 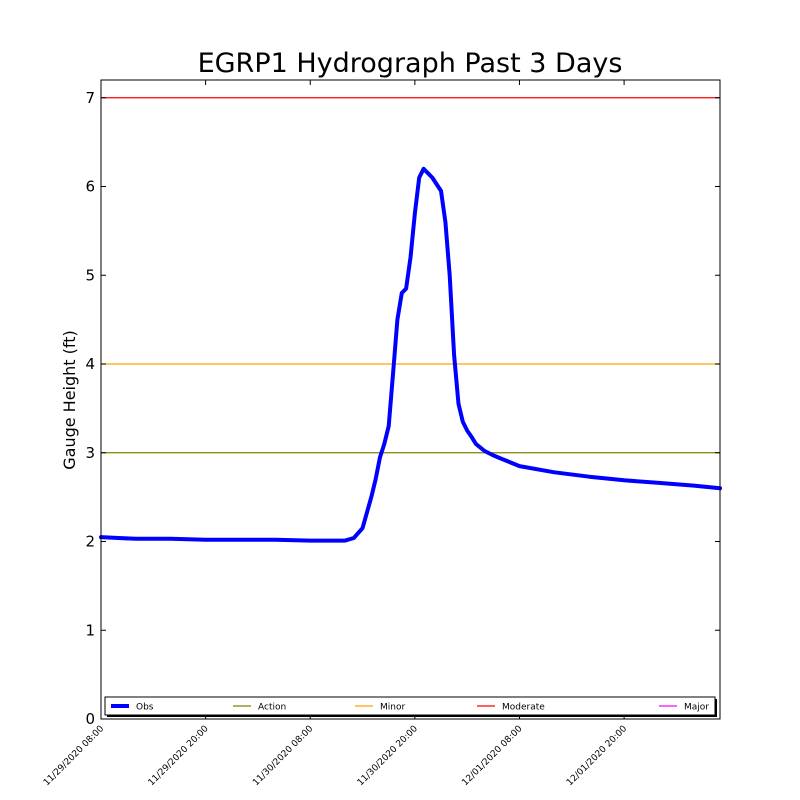 I want to click on y-tick-label: 0, so click(x=90, y=719).